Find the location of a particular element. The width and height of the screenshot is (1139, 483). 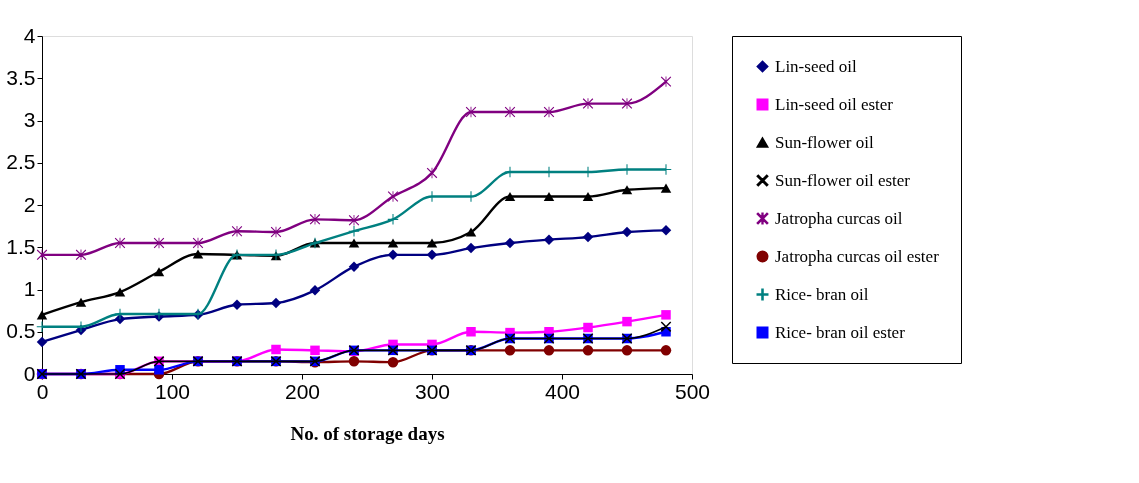

legend-label: Lin-seed oil is located at coordinates (816, 66).